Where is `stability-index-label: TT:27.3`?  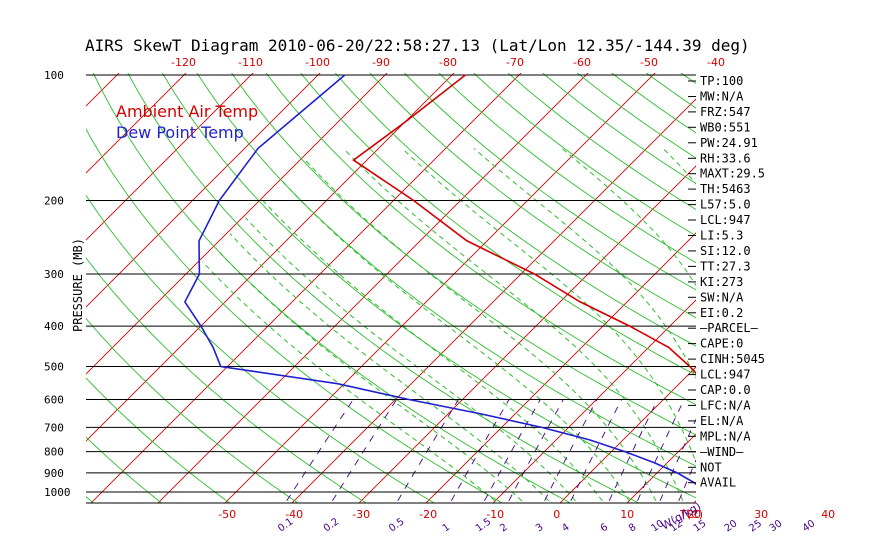
stability-index-label: TT:27.3 is located at coordinates (725, 266).